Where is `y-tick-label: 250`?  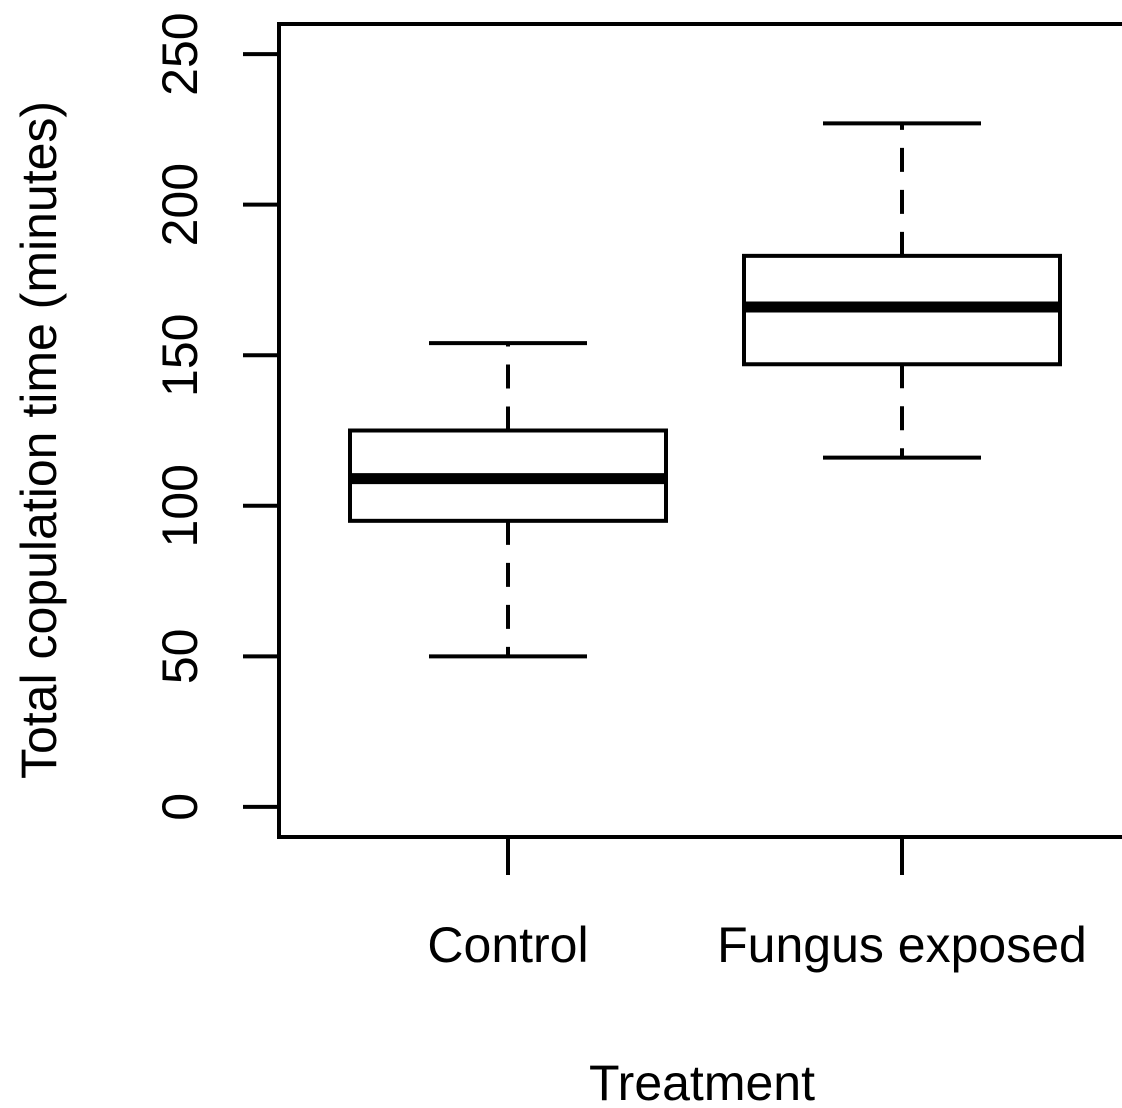
y-tick-label: 250 is located at coordinates (180, 53).